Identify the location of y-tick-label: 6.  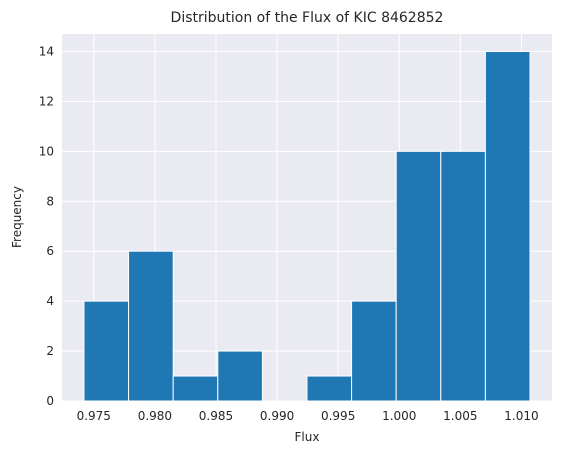
(50, 251).